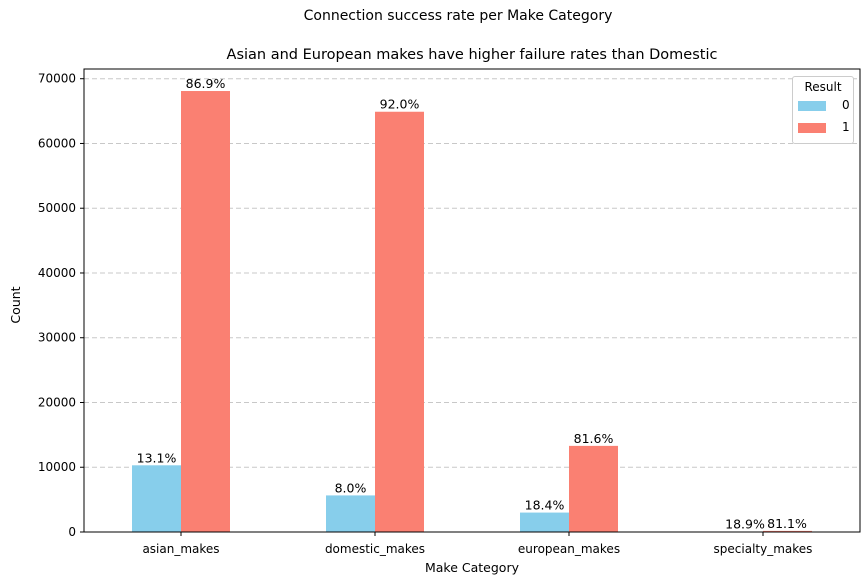 This screenshot has width=868, height=585. What do you see at coordinates (351, 487) in the screenshot?
I see `data-label: 8.0%` at bounding box center [351, 487].